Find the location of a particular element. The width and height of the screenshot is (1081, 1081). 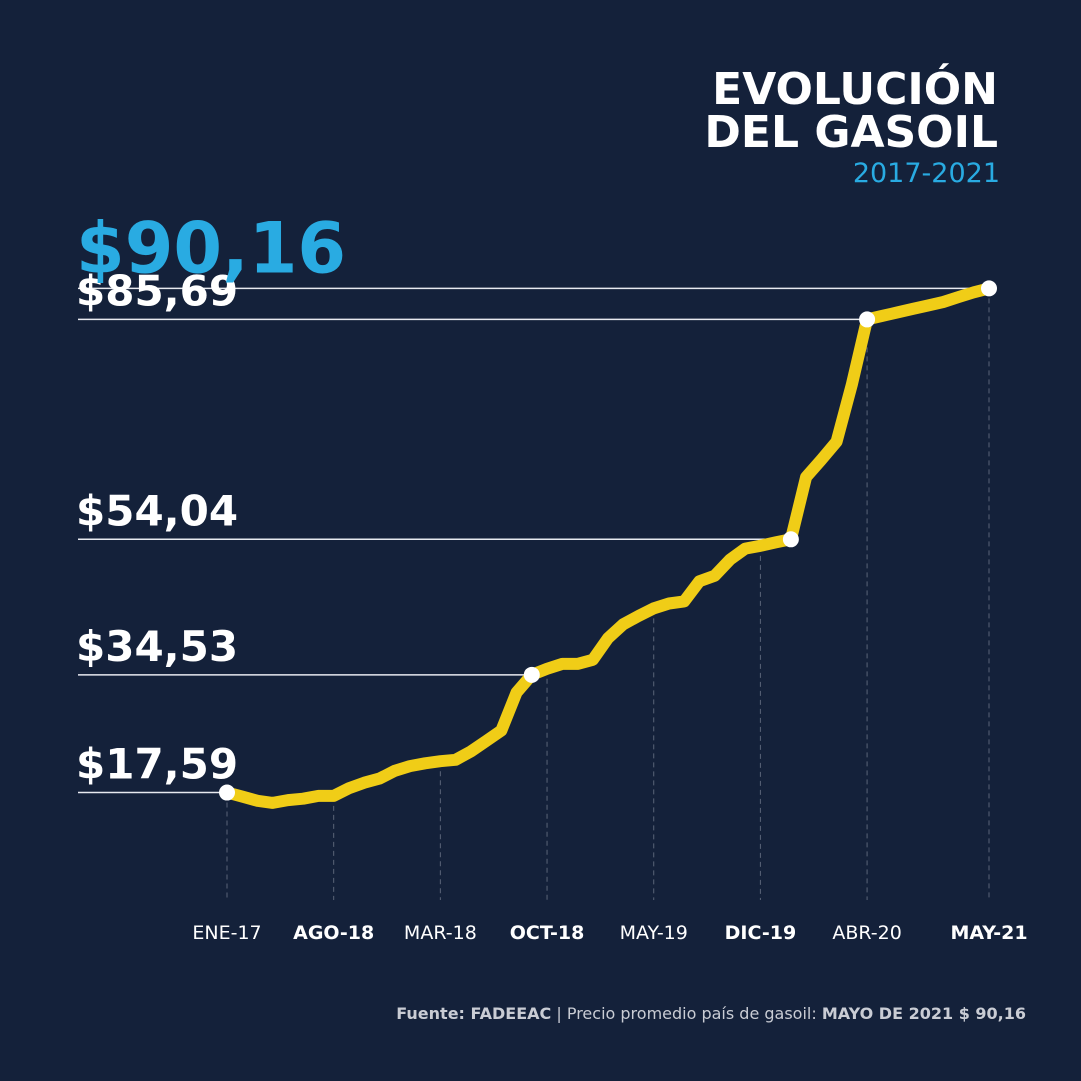

x-tick-label: ABR-20 is located at coordinates (867, 933).